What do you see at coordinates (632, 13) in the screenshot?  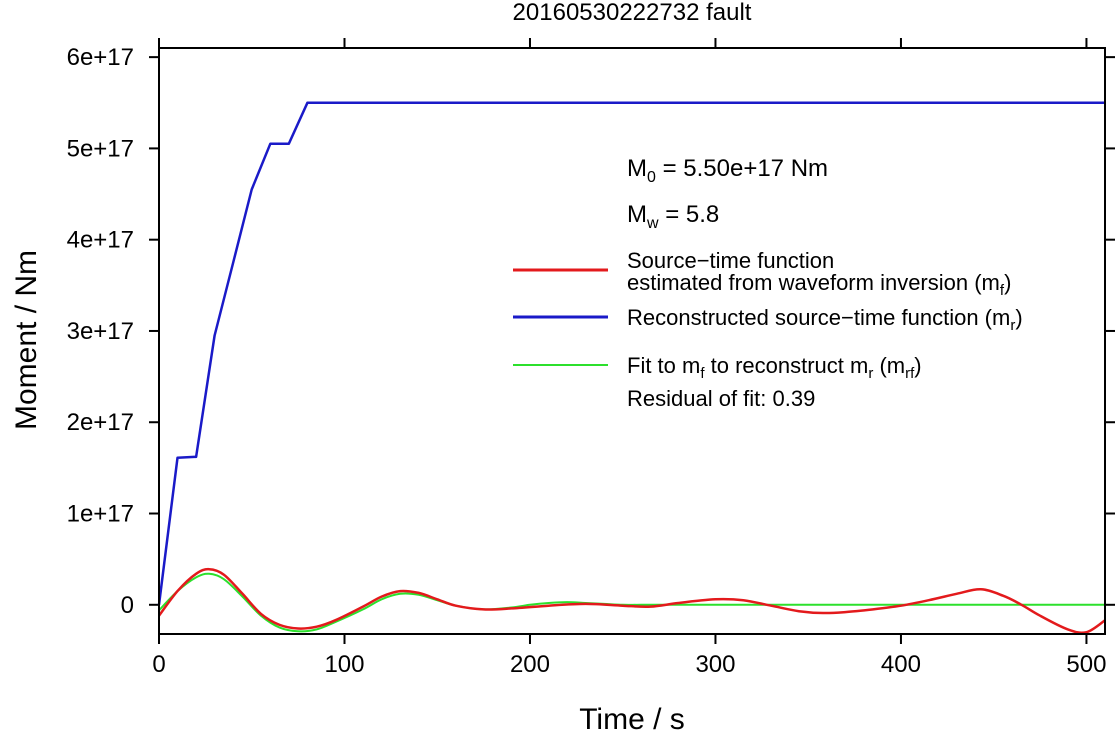 I see `chart-title: 20160530222732 fault` at bounding box center [632, 13].